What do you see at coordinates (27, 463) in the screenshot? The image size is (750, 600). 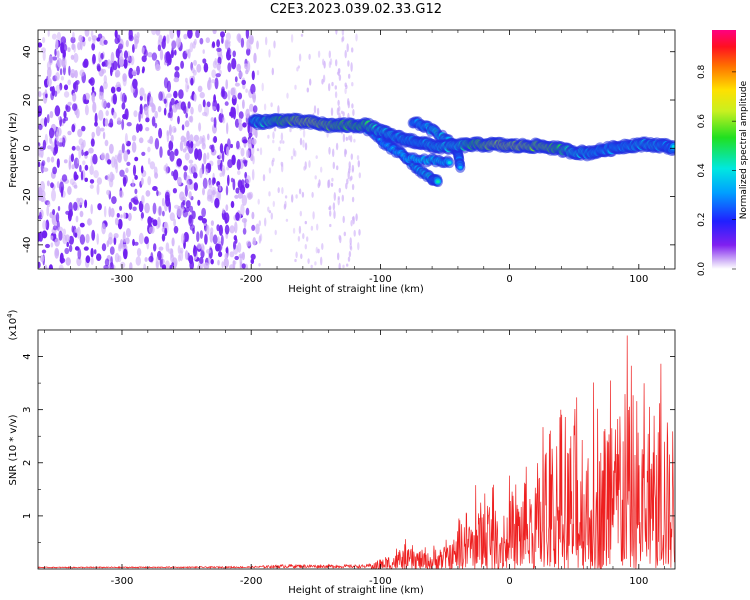 I see `snr-y-tick-label: 2` at bounding box center [27, 463].